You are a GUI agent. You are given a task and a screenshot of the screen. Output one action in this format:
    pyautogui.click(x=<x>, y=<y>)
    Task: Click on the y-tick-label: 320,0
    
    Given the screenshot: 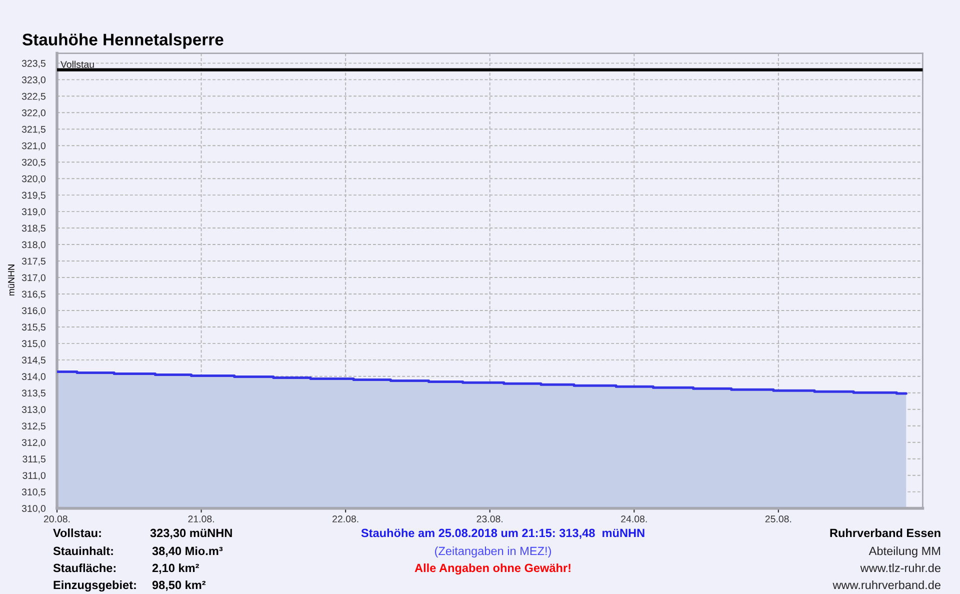 What is the action you would take?
    pyautogui.click(x=34, y=179)
    